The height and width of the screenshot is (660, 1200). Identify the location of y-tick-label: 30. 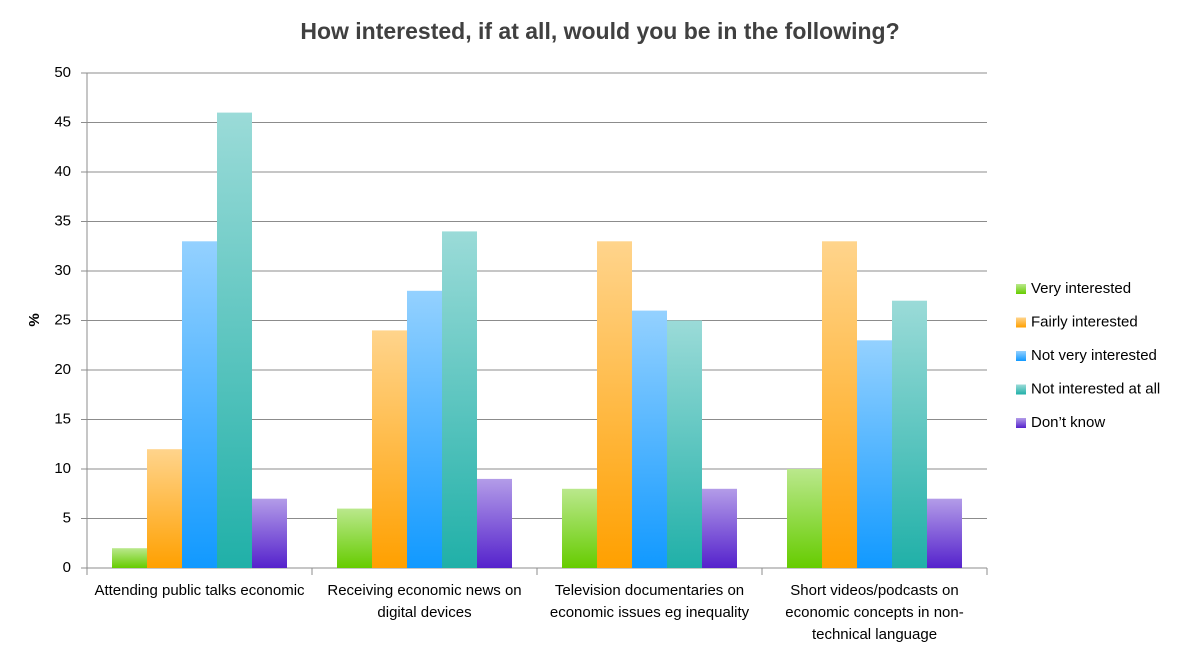
(62, 270).